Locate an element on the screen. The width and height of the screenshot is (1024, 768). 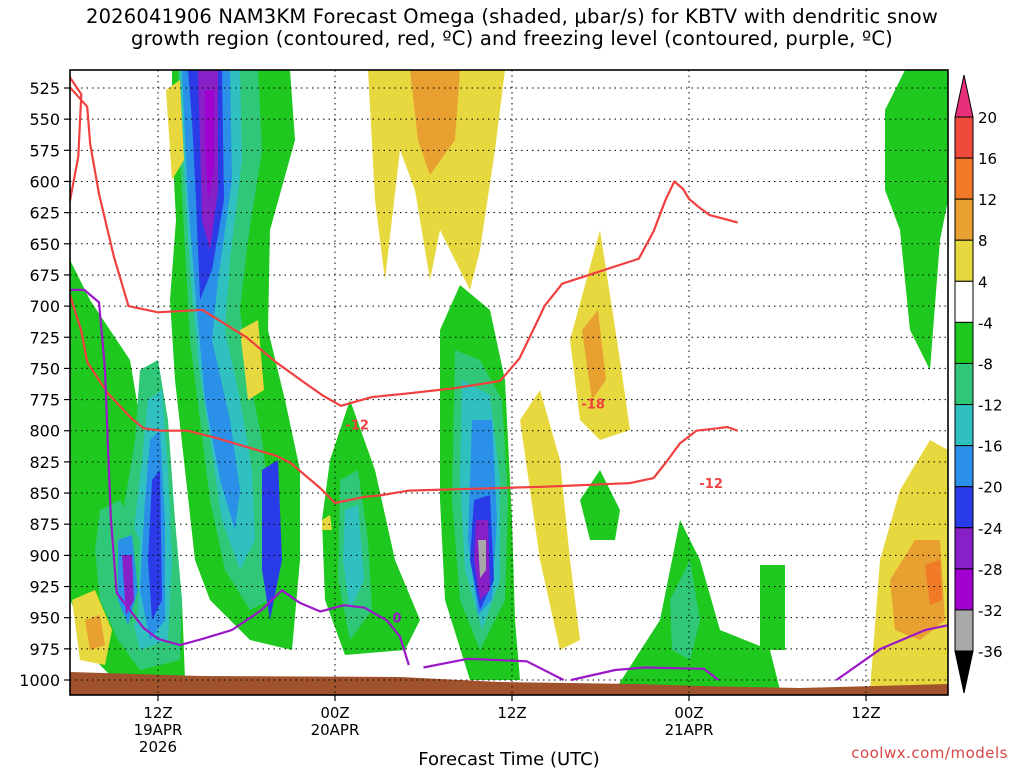
x-tick-label: 21APR is located at coordinates (689, 730).